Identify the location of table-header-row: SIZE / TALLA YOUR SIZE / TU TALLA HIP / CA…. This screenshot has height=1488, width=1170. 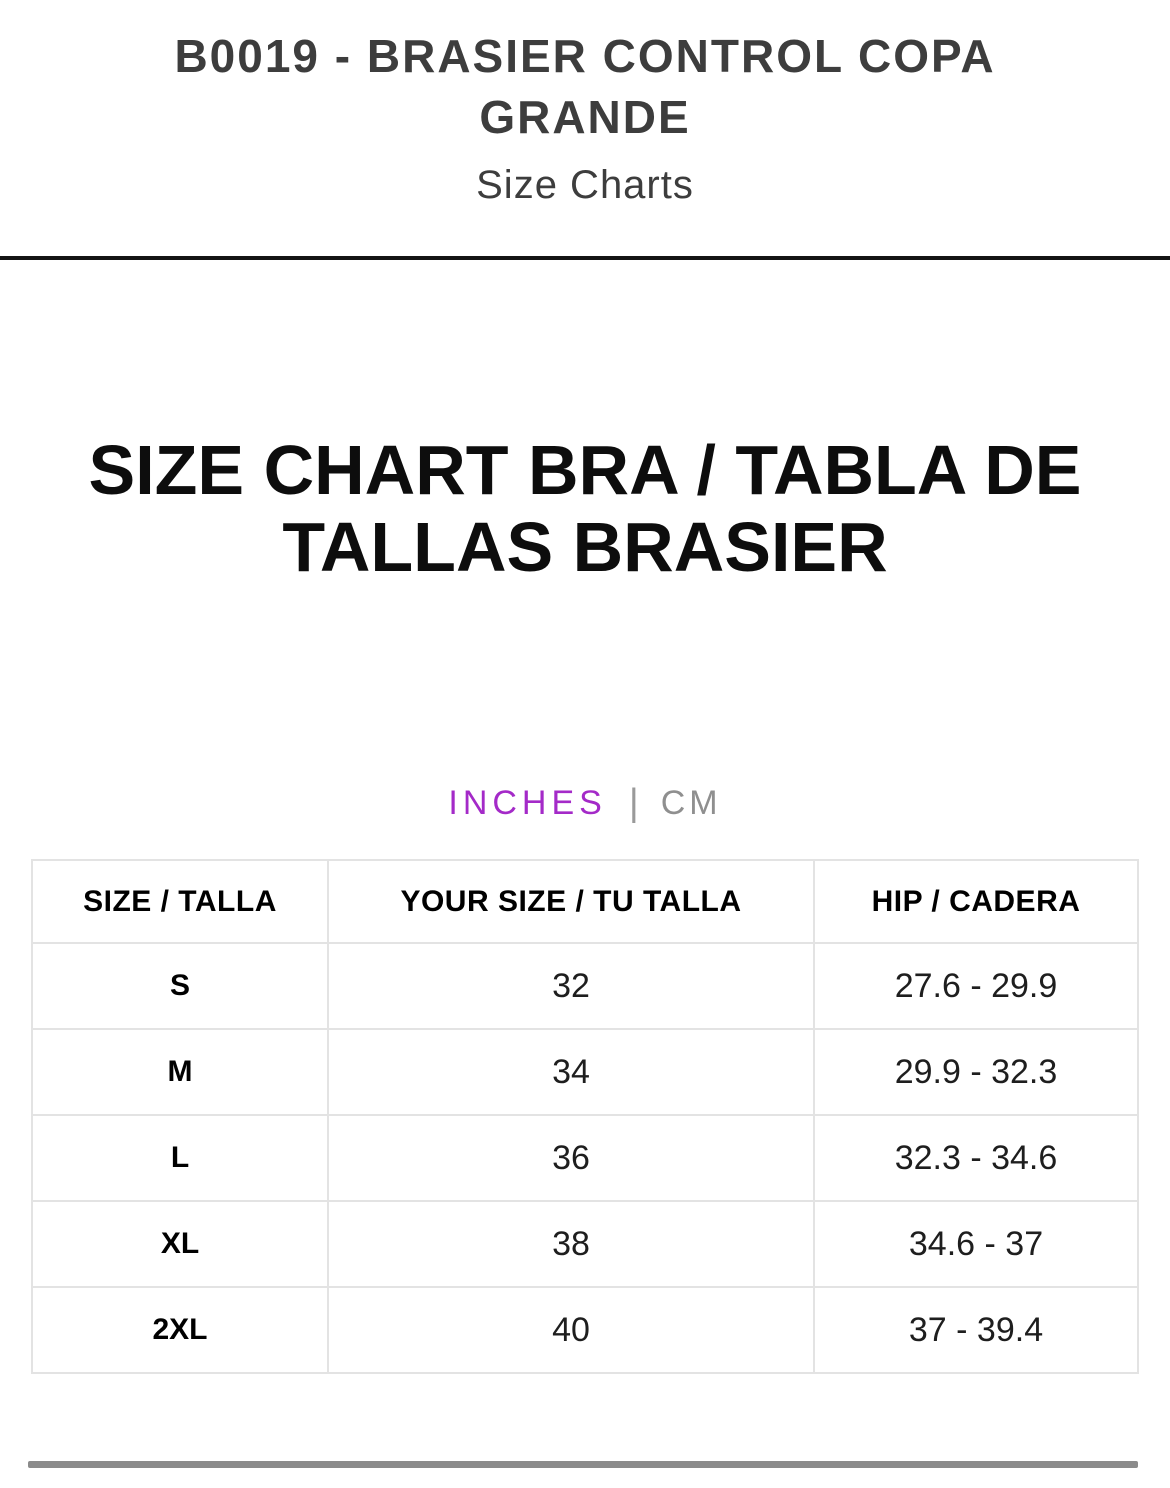
(585, 902).